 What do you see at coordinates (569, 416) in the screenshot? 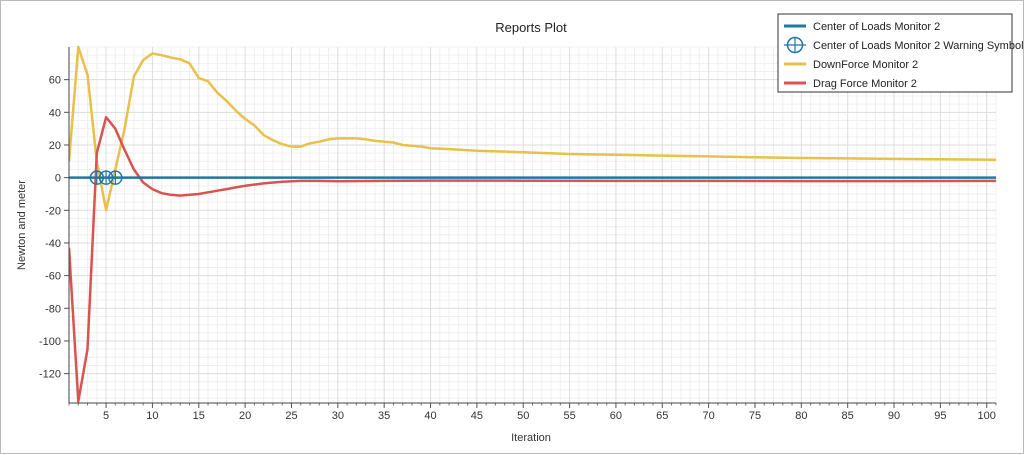
I see `x-tick-label: 55` at bounding box center [569, 416].